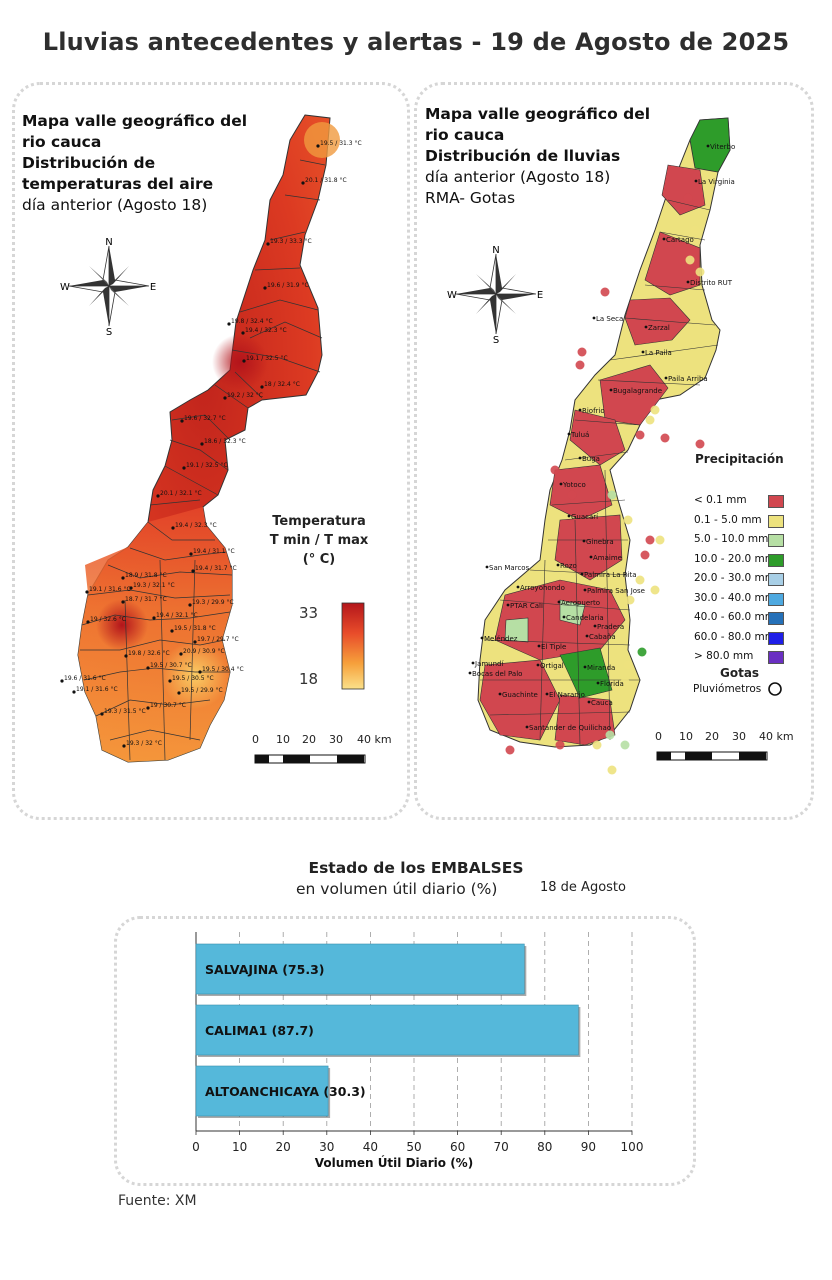 This screenshot has height=1280, width=832. I want to click on temp-legend-colorbar, so click(353, 646).